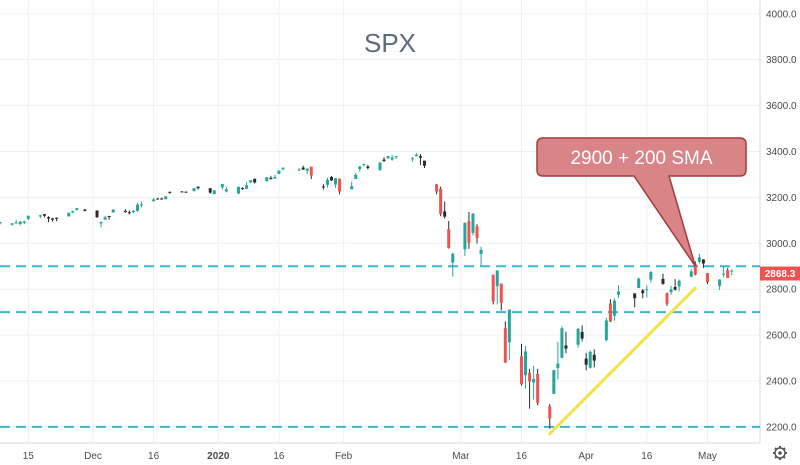 The height and width of the screenshot is (465, 800). I want to click on y-tick-label: 4000.0, so click(781, 14).